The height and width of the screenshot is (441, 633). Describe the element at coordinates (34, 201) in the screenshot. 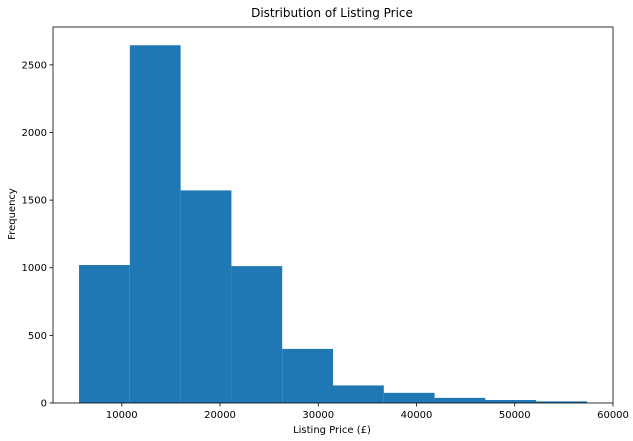

I see `y-tick-label: 1500` at that location.